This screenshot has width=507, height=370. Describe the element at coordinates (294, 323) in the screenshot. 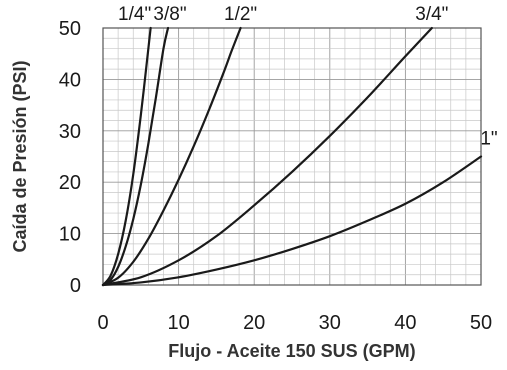

I see `x-tick-labels: 0 10 20 30 40 50` at that location.